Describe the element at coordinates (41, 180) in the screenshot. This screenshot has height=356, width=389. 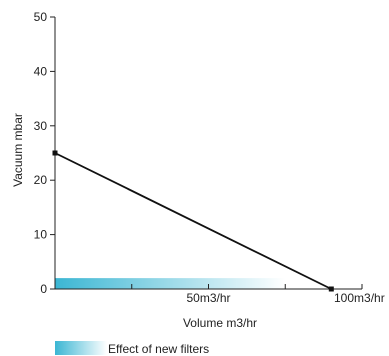
I see `y-tick-label: 20` at that location.